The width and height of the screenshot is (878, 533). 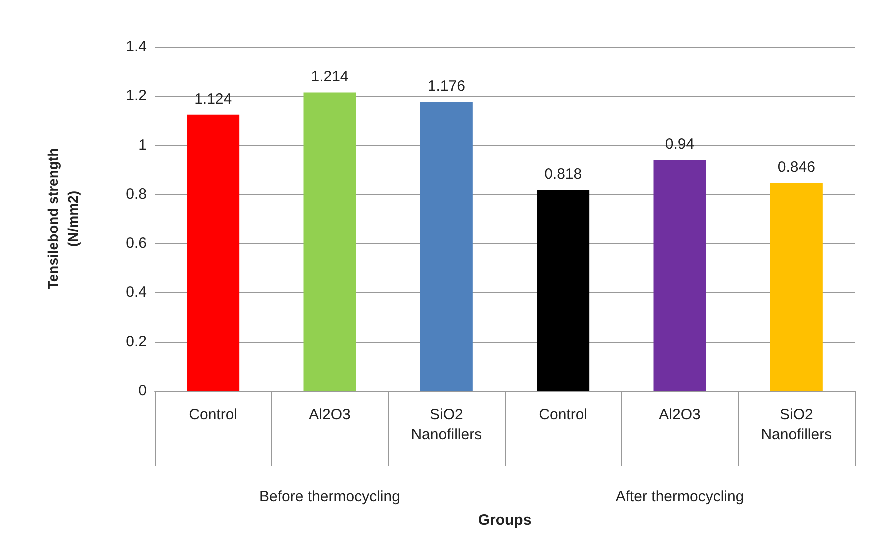 What do you see at coordinates (447, 87) in the screenshot?
I see `data-label: 1.176` at bounding box center [447, 87].